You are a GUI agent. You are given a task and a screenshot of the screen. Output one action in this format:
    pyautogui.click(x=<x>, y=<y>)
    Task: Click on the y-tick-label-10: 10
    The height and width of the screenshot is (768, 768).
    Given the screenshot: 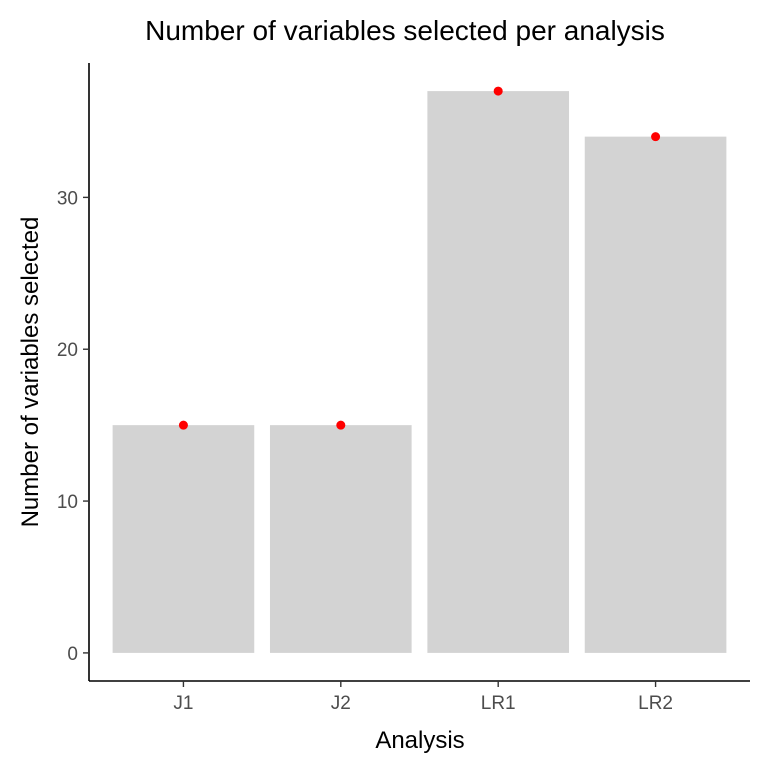 What is the action you would take?
    pyautogui.click(x=67, y=502)
    